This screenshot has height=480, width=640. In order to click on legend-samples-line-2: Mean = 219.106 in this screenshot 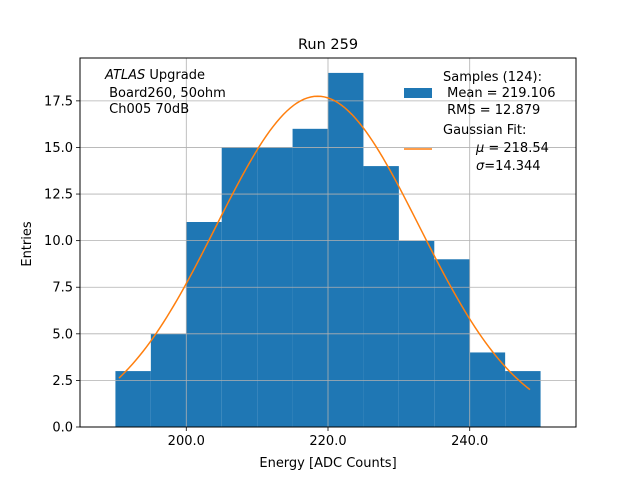, I will do `click(499, 93)`.